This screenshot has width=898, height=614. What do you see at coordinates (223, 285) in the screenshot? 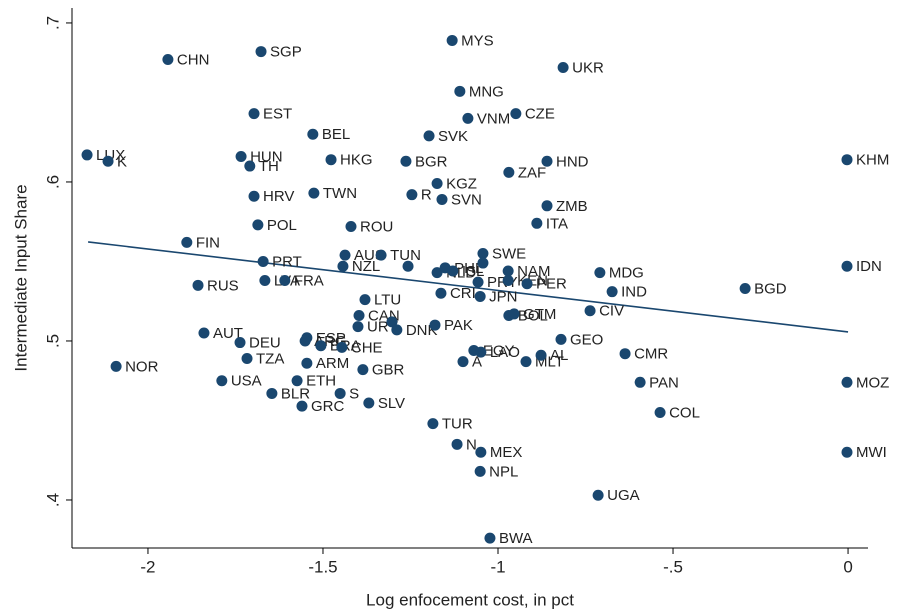
I see `point-label: RUS` at bounding box center [223, 285].